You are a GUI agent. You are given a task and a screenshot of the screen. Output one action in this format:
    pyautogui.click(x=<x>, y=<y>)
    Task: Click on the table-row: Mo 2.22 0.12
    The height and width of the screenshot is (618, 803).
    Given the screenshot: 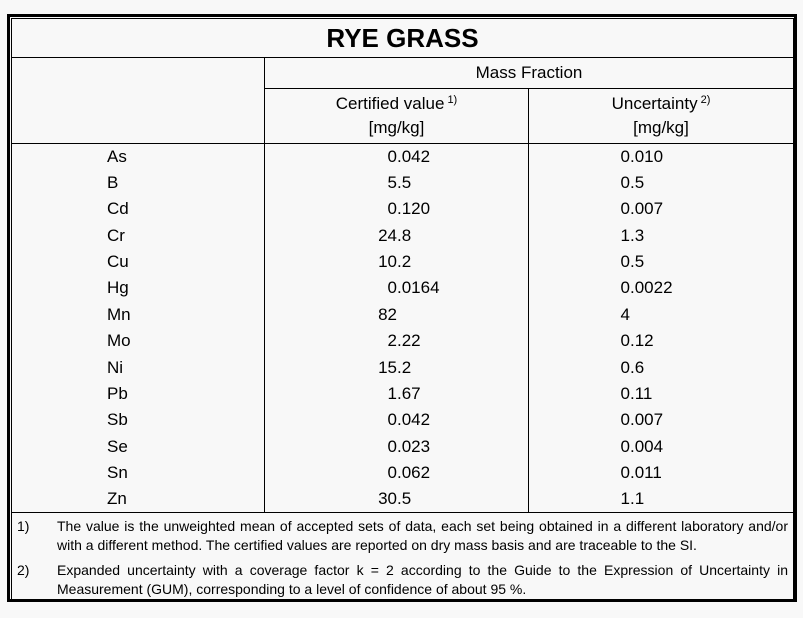 What is the action you would take?
    pyautogui.click(x=402, y=341)
    